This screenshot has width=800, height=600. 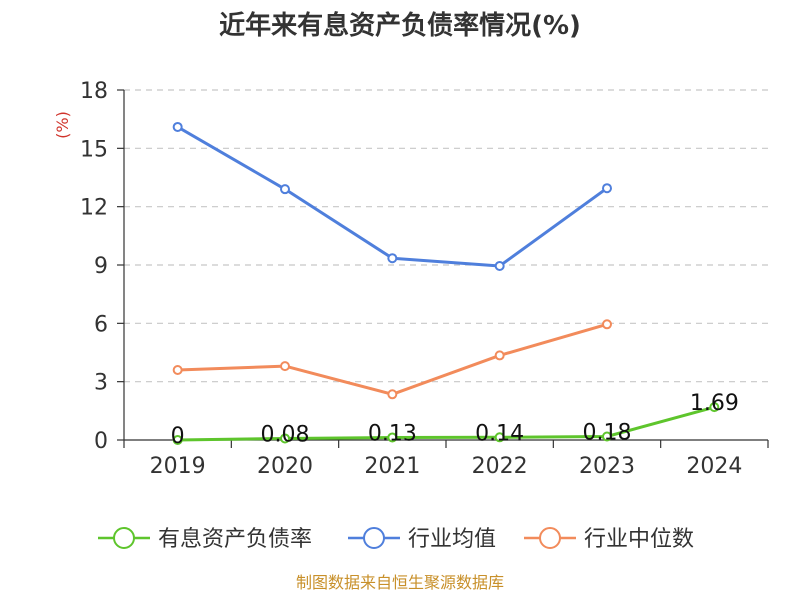 What do you see at coordinates (94, 149) in the screenshot?
I see `y-tick-label: 15` at bounding box center [94, 149].